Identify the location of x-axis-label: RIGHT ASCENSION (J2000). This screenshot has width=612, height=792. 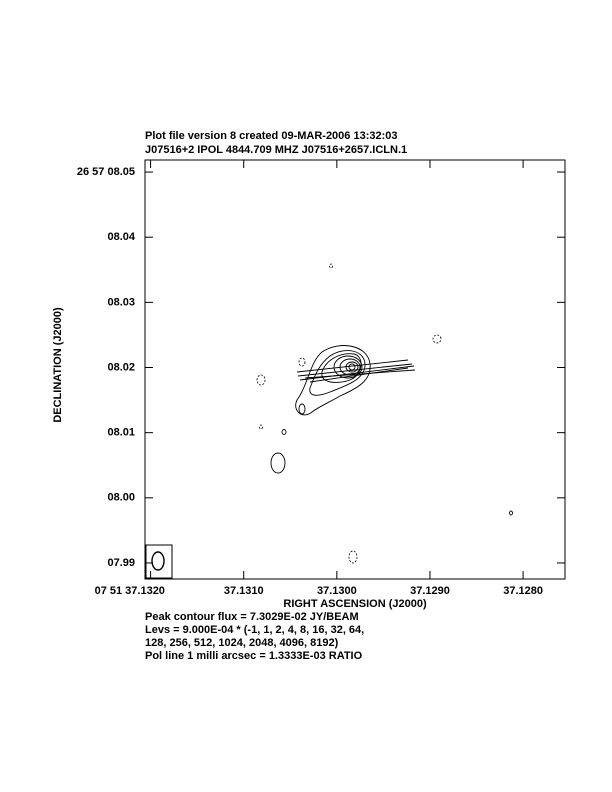
(355, 604).